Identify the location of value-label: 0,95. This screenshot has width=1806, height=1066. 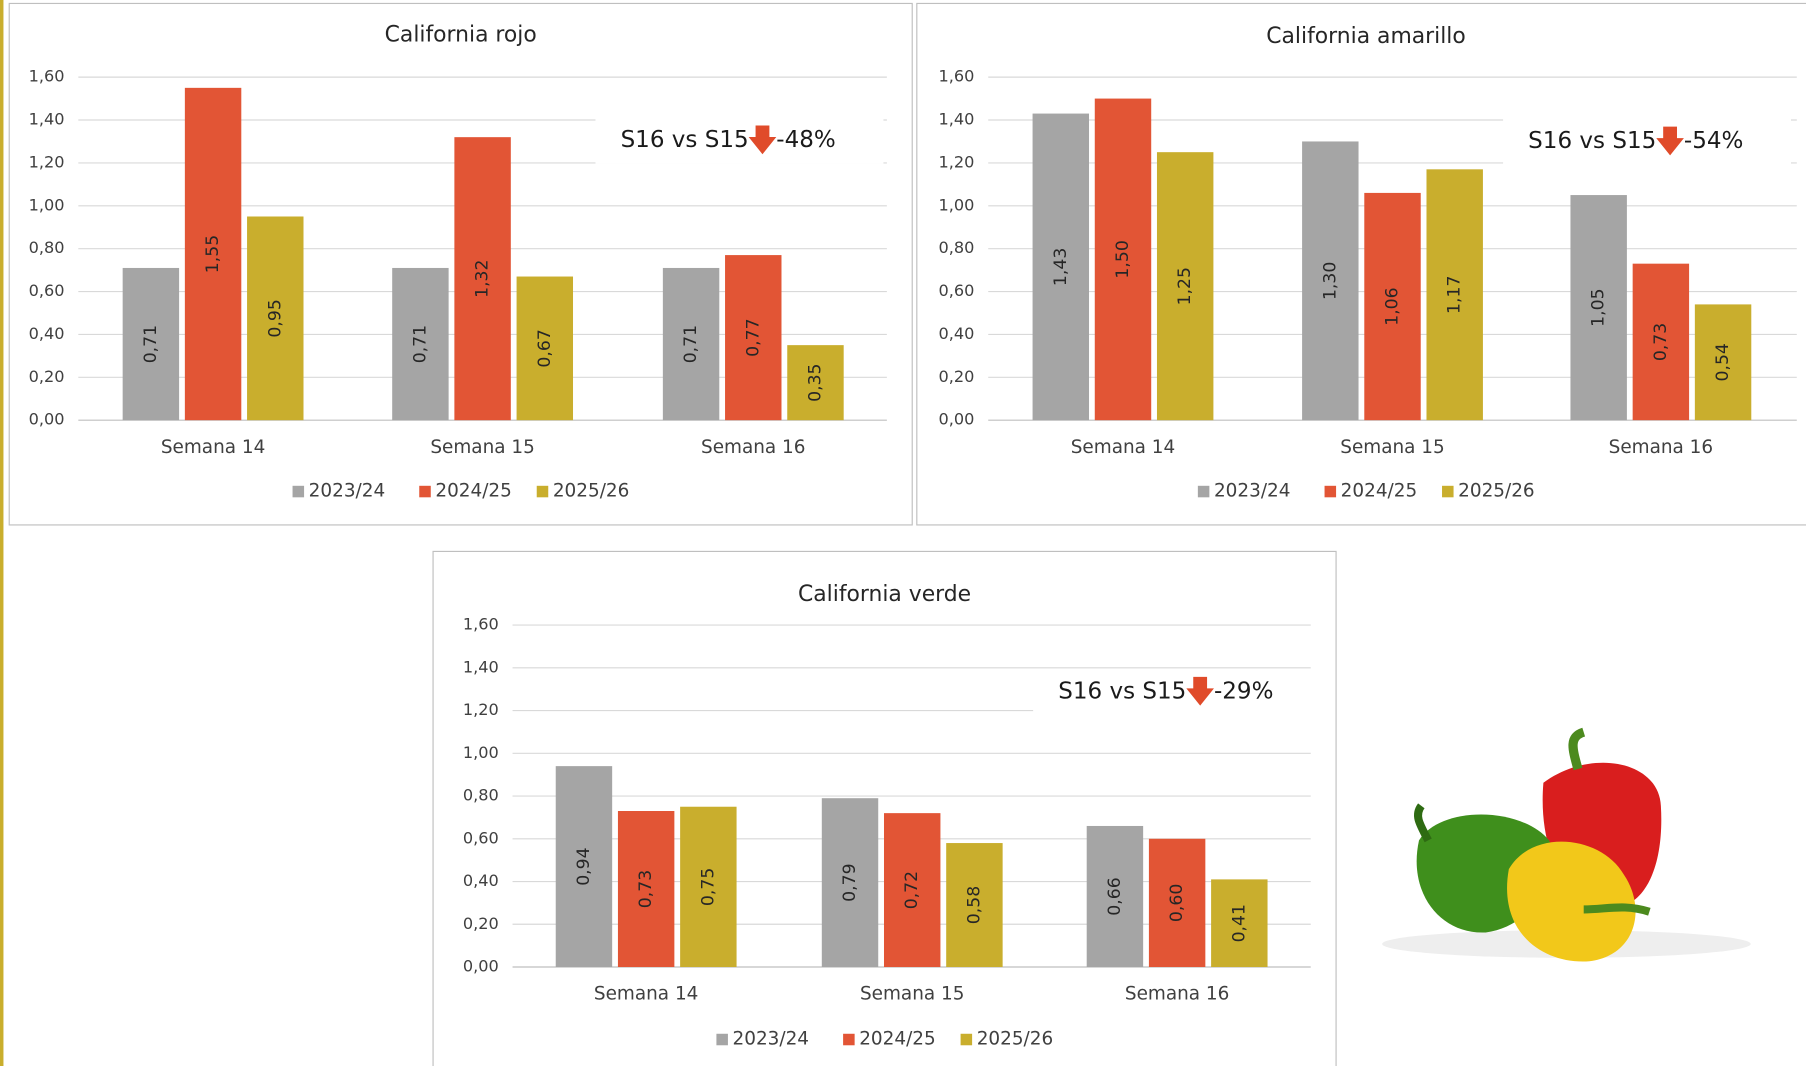
(275, 318).